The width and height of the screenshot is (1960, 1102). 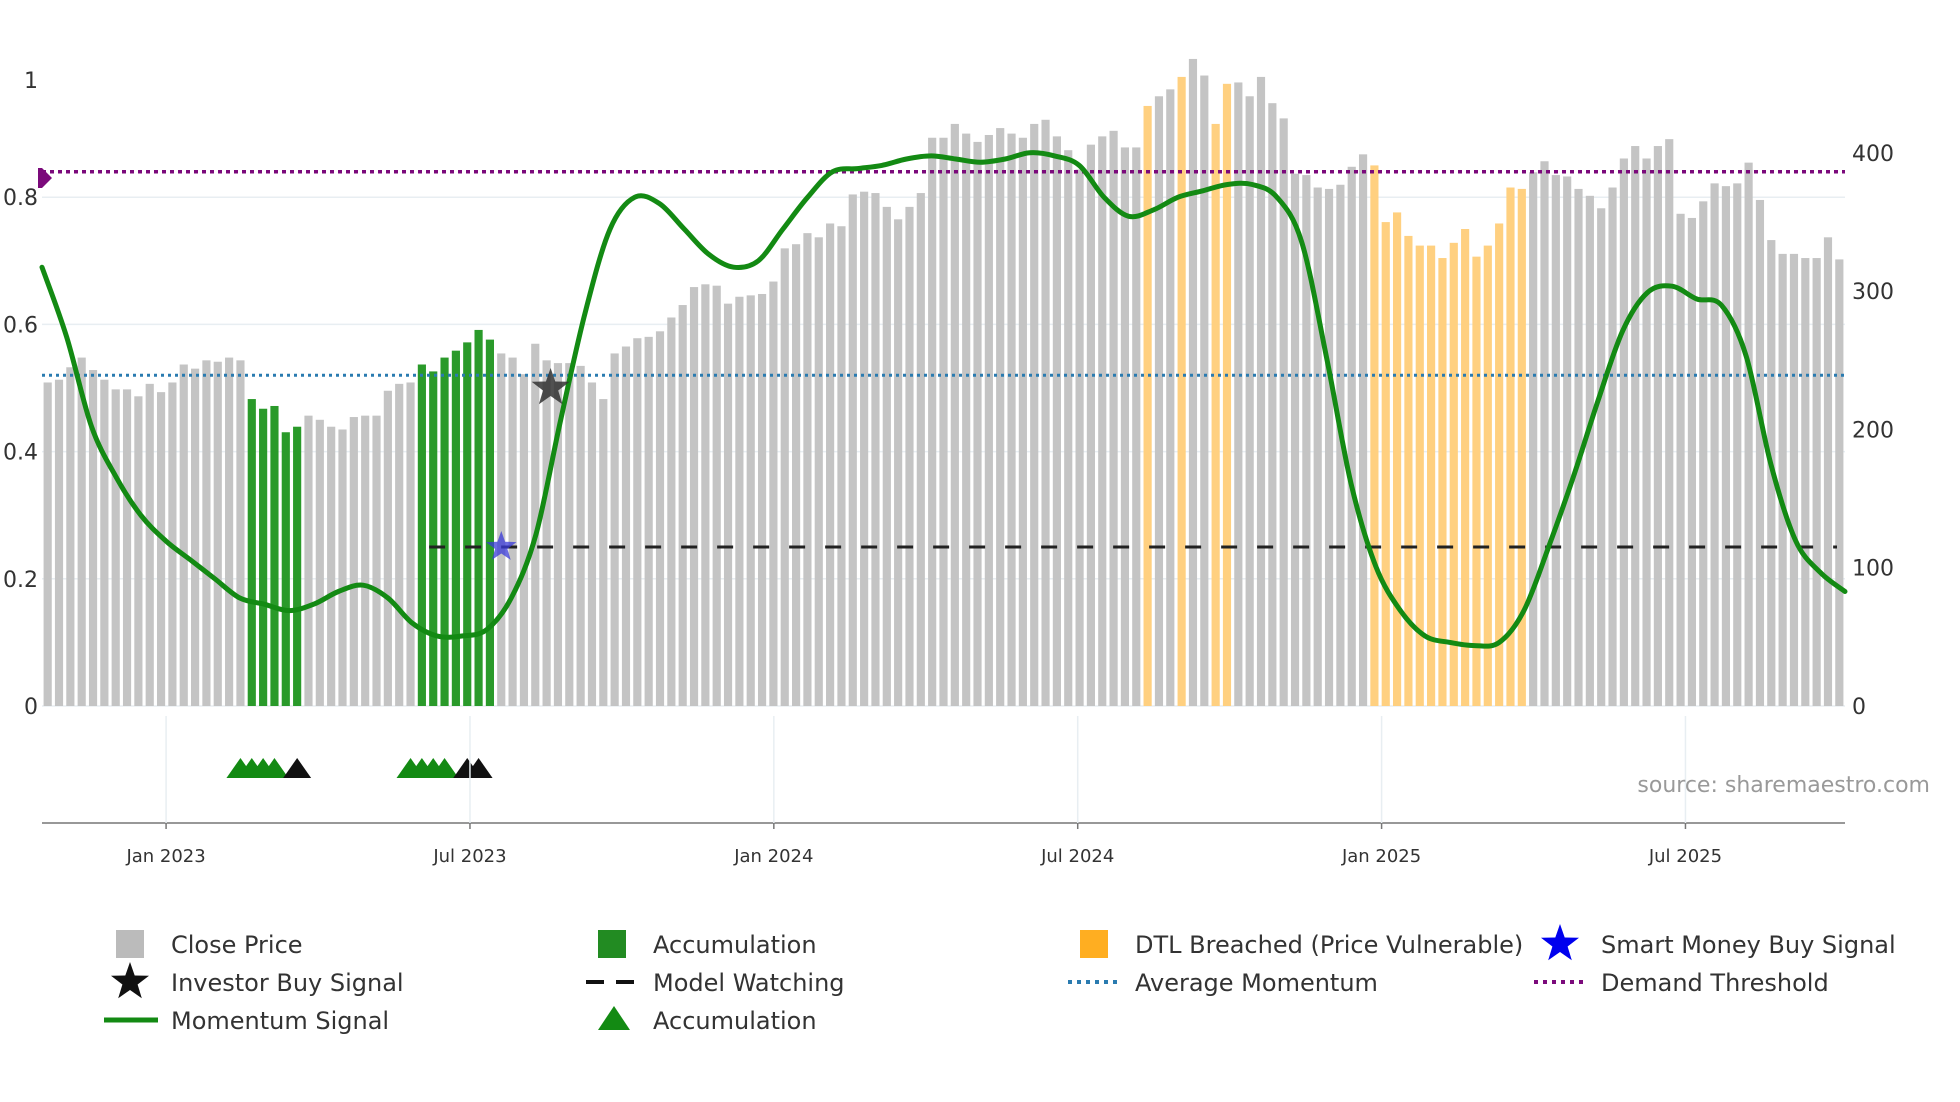 I want to click on left-axis-tick: 0.4, so click(x=20, y=453).